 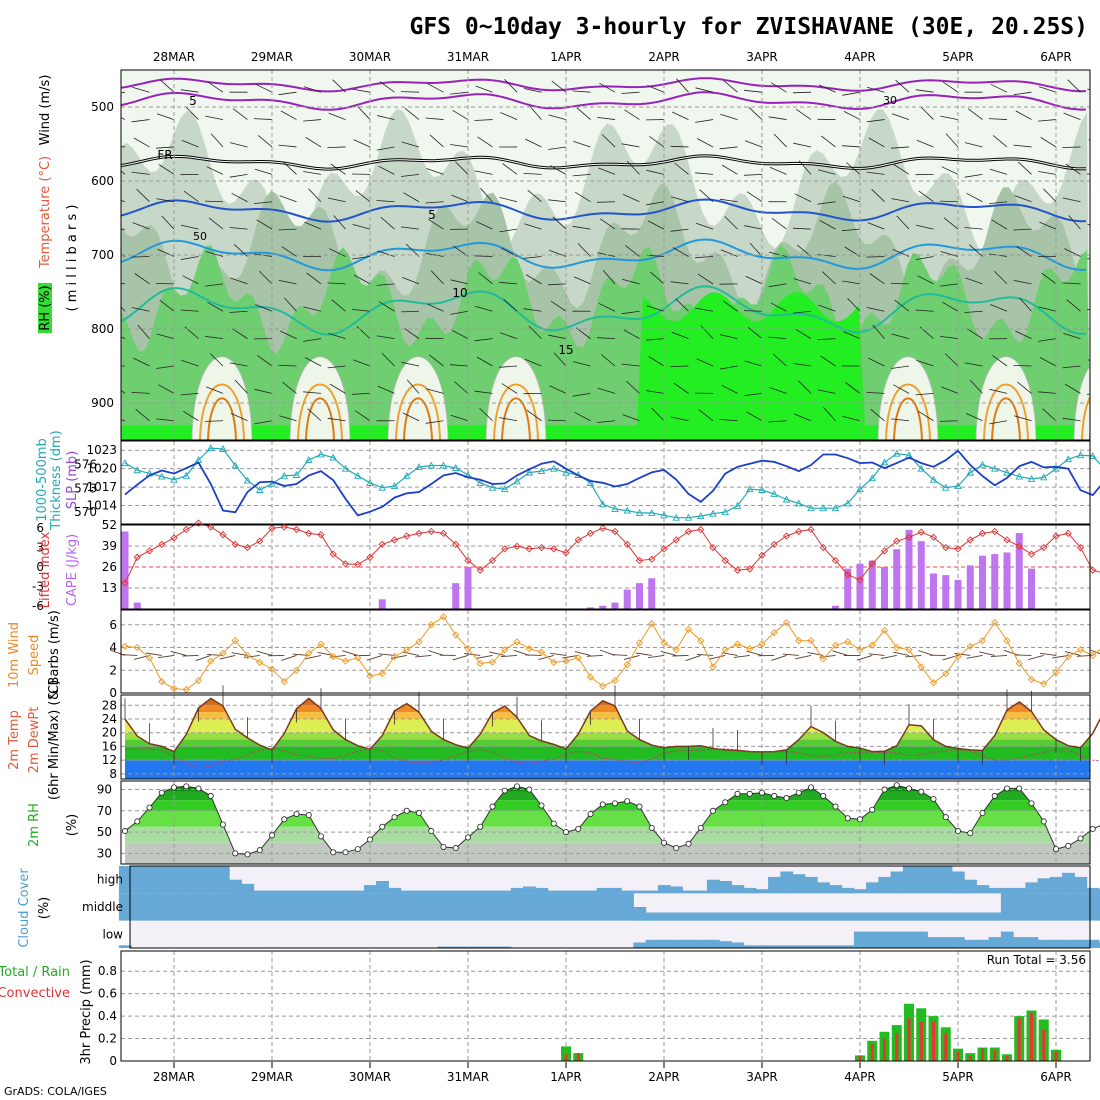 I want to click on rh-units-label: (%), so click(x=72, y=825).